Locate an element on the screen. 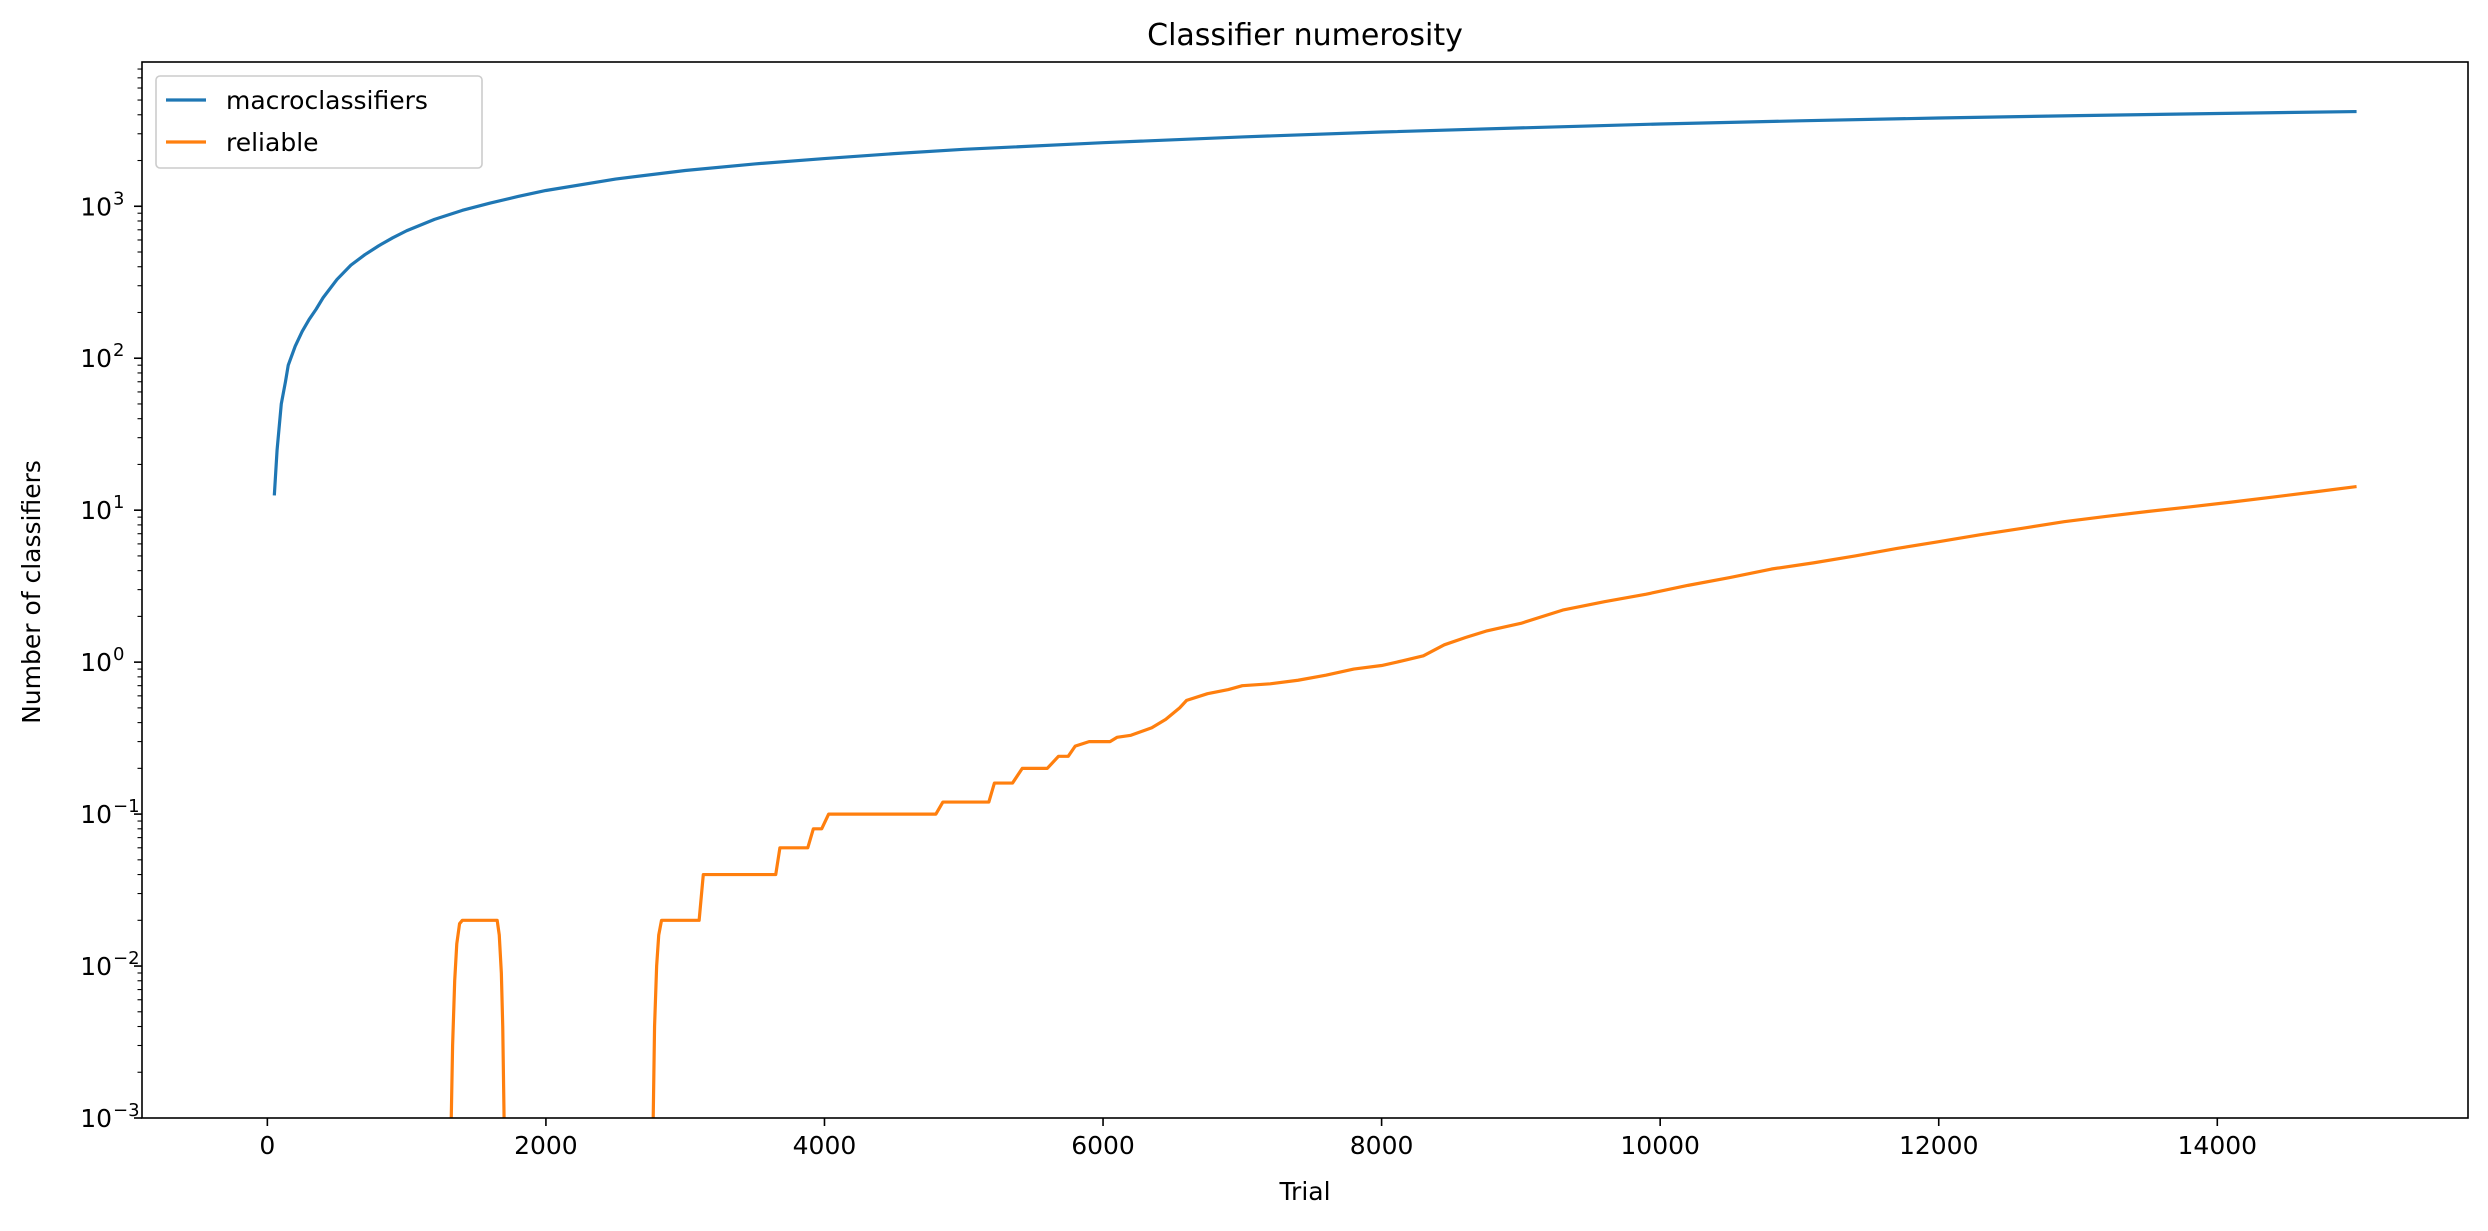 The image size is (2488, 1231). y-tick-exponent: 1 is located at coordinates (118, 502).